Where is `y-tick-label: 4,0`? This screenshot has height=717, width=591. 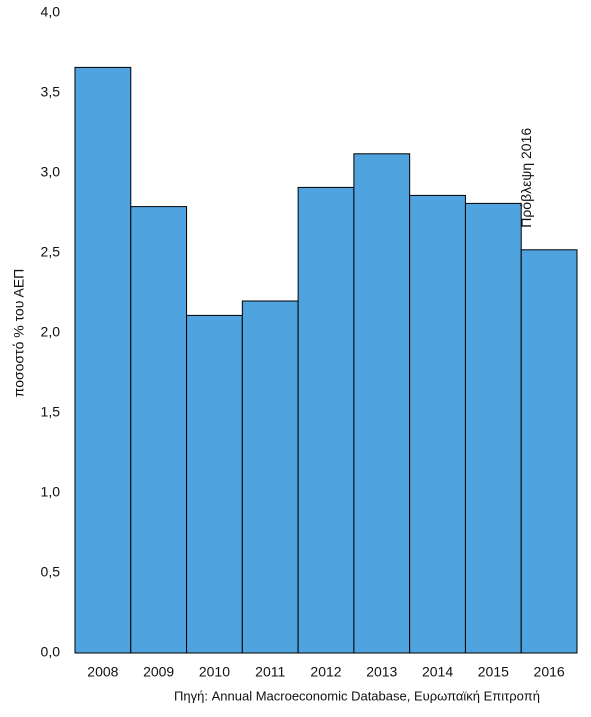 y-tick-label: 4,0 is located at coordinates (51, 12).